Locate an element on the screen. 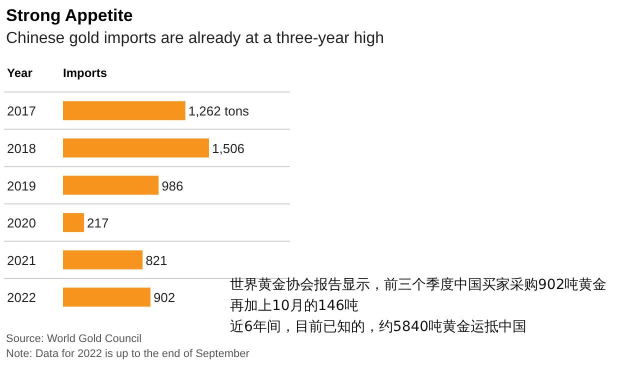 The width and height of the screenshot is (641, 367). y-tick-label: 2020 is located at coordinates (21, 223).